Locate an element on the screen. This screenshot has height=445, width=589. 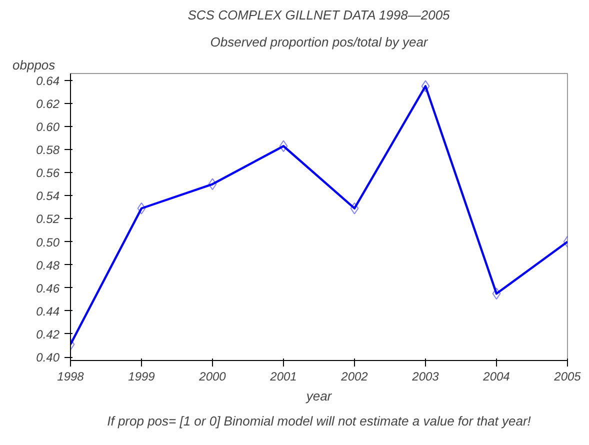
y-tick-label: 0.64 is located at coordinates (48, 81).